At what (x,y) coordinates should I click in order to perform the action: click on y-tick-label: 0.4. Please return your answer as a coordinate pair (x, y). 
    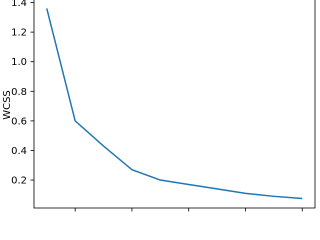
    Looking at the image, I should click on (19, 151).